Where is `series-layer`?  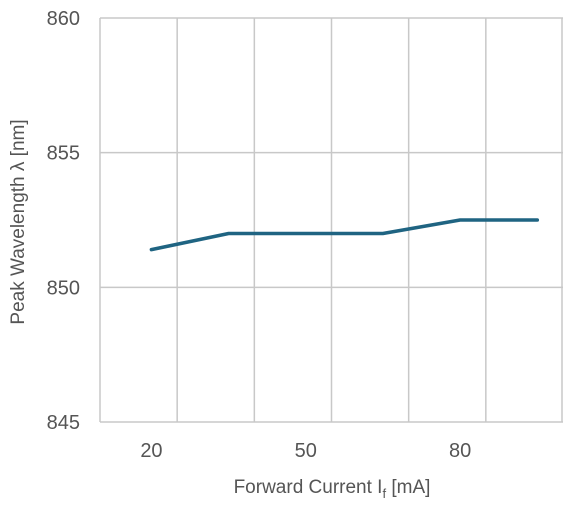
series-layer is located at coordinates (344, 235).